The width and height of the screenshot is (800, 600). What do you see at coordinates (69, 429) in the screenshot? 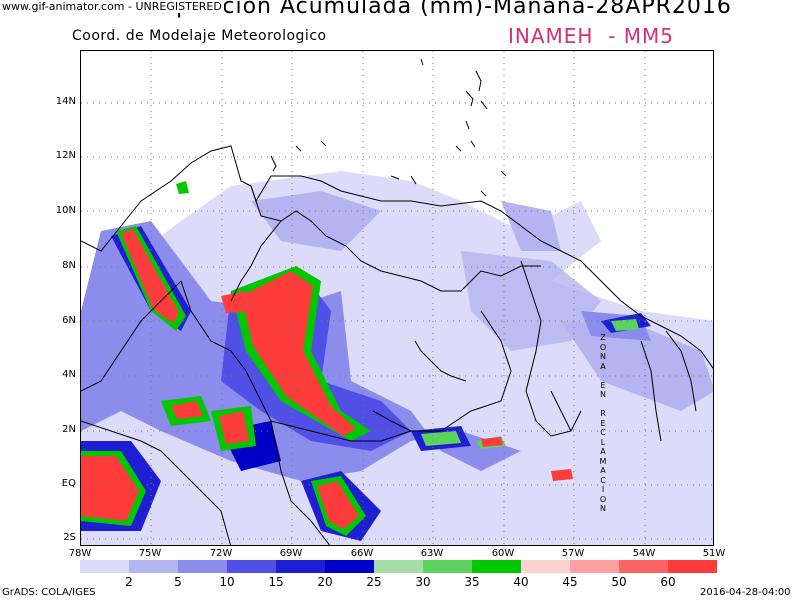
I see `lat-label-2n: 2N` at bounding box center [69, 429].